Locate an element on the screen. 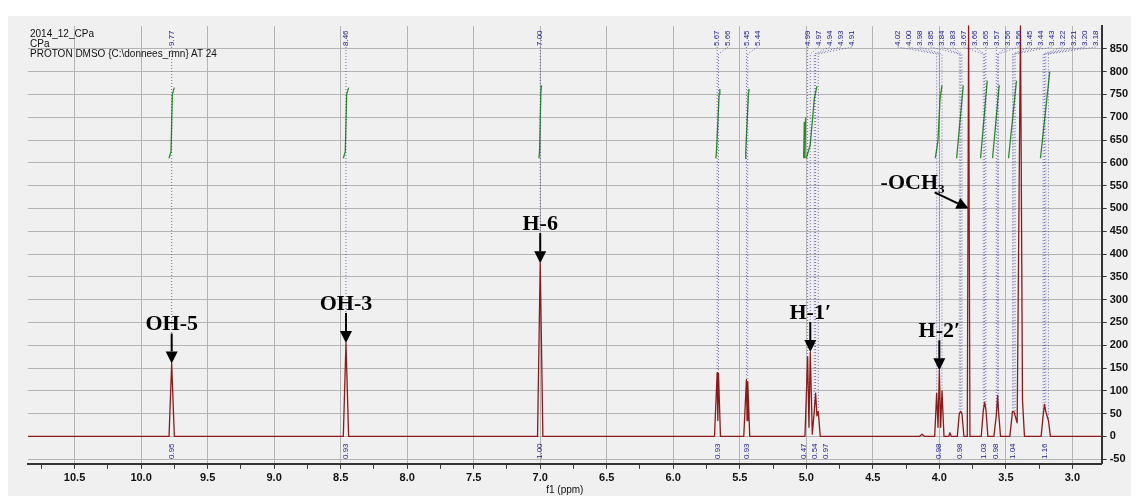  annotation: 1.16 is located at coordinates (1045, 451).